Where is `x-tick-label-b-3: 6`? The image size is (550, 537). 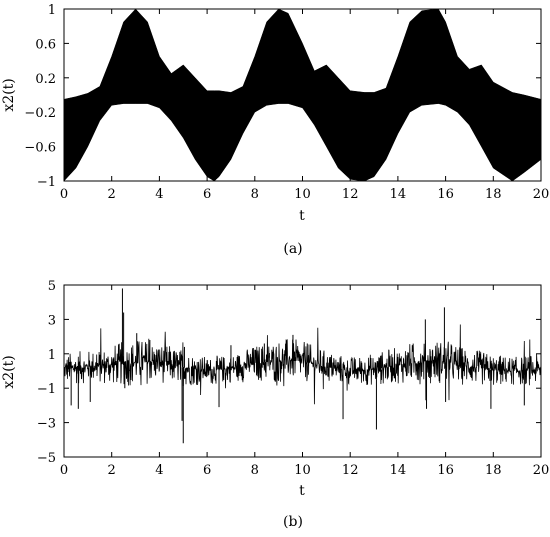 x-tick-label-b-3: 6 is located at coordinates (207, 470).